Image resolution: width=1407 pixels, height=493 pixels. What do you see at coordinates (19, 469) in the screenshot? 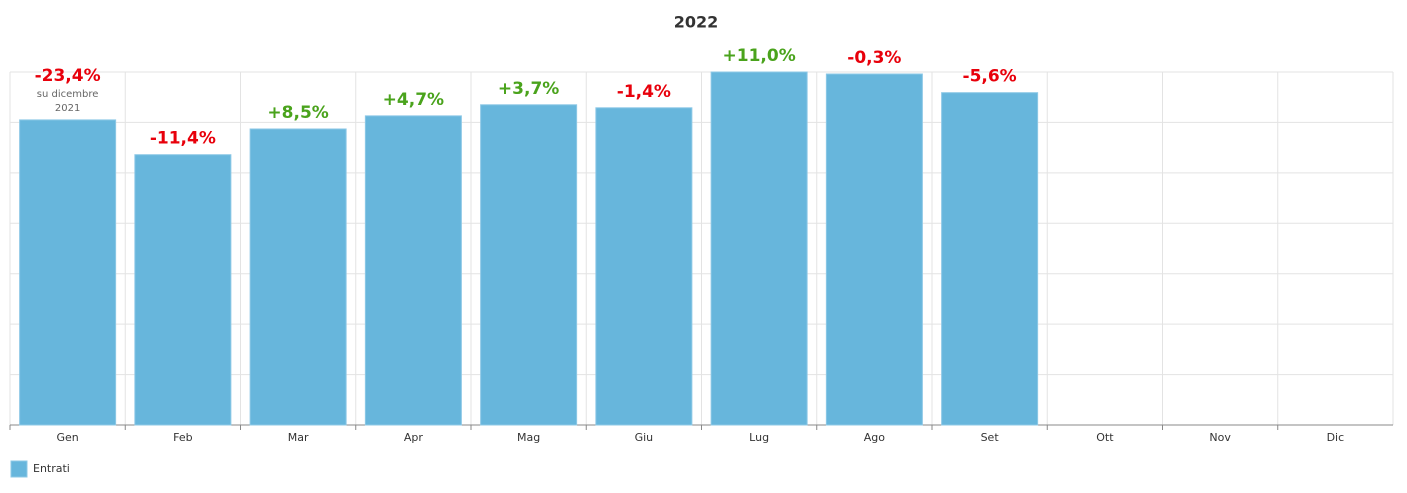
I see `legend-swatch` at bounding box center [19, 469].